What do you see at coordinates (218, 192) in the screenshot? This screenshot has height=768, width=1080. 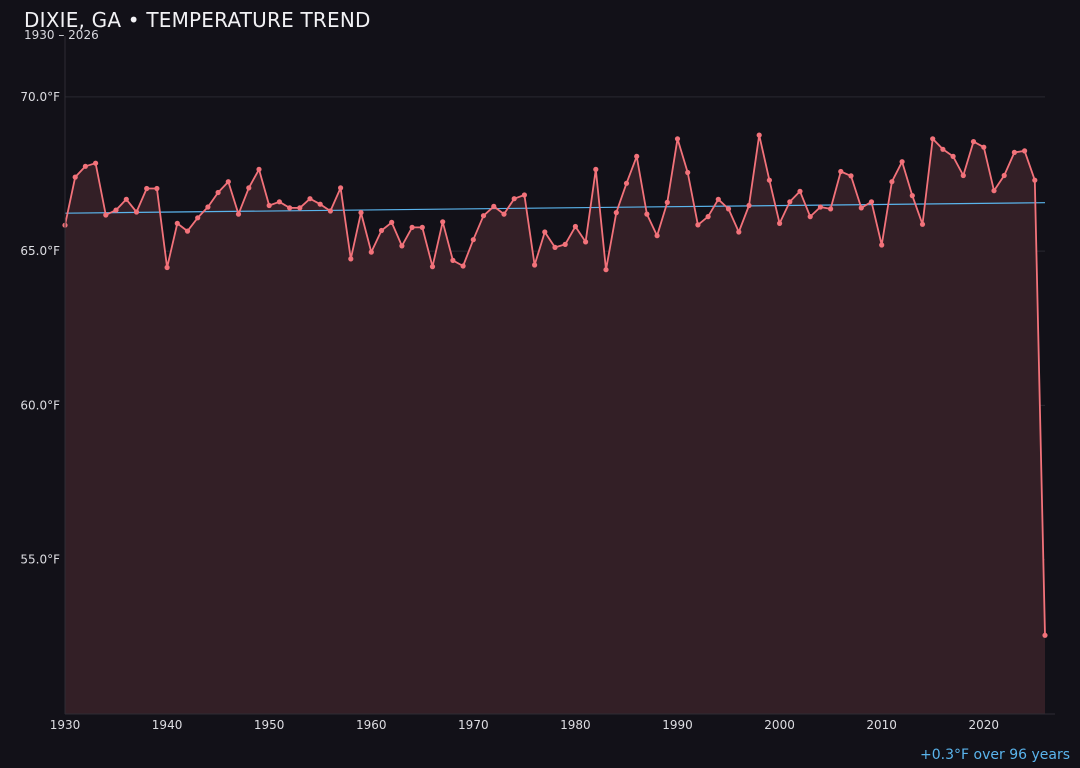 I see `data-point-1945` at bounding box center [218, 192].